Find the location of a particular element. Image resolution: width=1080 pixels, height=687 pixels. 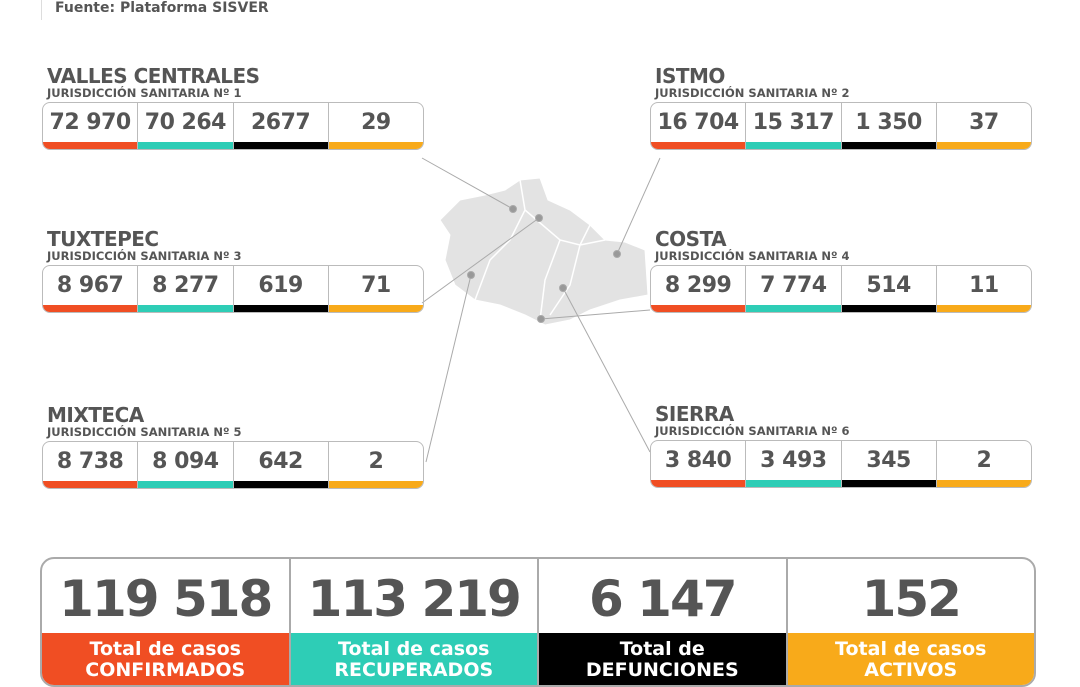

recovered-value: 70 264 is located at coordinates (186, 126).